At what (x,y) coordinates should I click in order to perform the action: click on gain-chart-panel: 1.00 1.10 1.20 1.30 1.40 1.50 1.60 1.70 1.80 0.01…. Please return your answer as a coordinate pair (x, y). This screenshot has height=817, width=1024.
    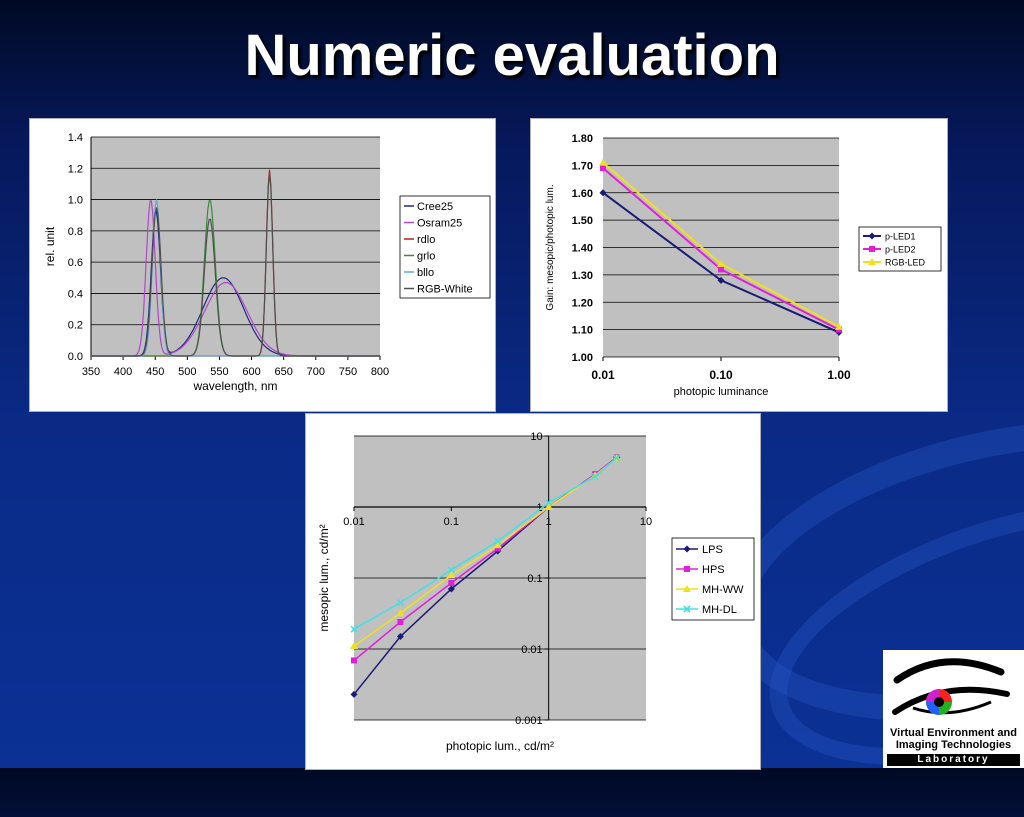
    Looking at the image, I should click on (739, 265).